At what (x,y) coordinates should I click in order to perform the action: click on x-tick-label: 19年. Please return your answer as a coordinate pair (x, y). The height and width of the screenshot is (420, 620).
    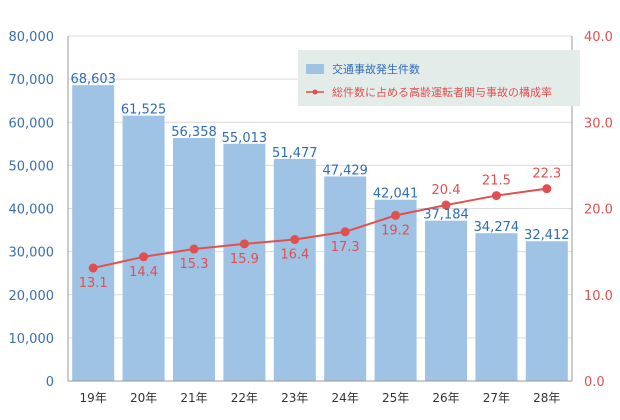
    Looking at the image, I should click on (93, 398).